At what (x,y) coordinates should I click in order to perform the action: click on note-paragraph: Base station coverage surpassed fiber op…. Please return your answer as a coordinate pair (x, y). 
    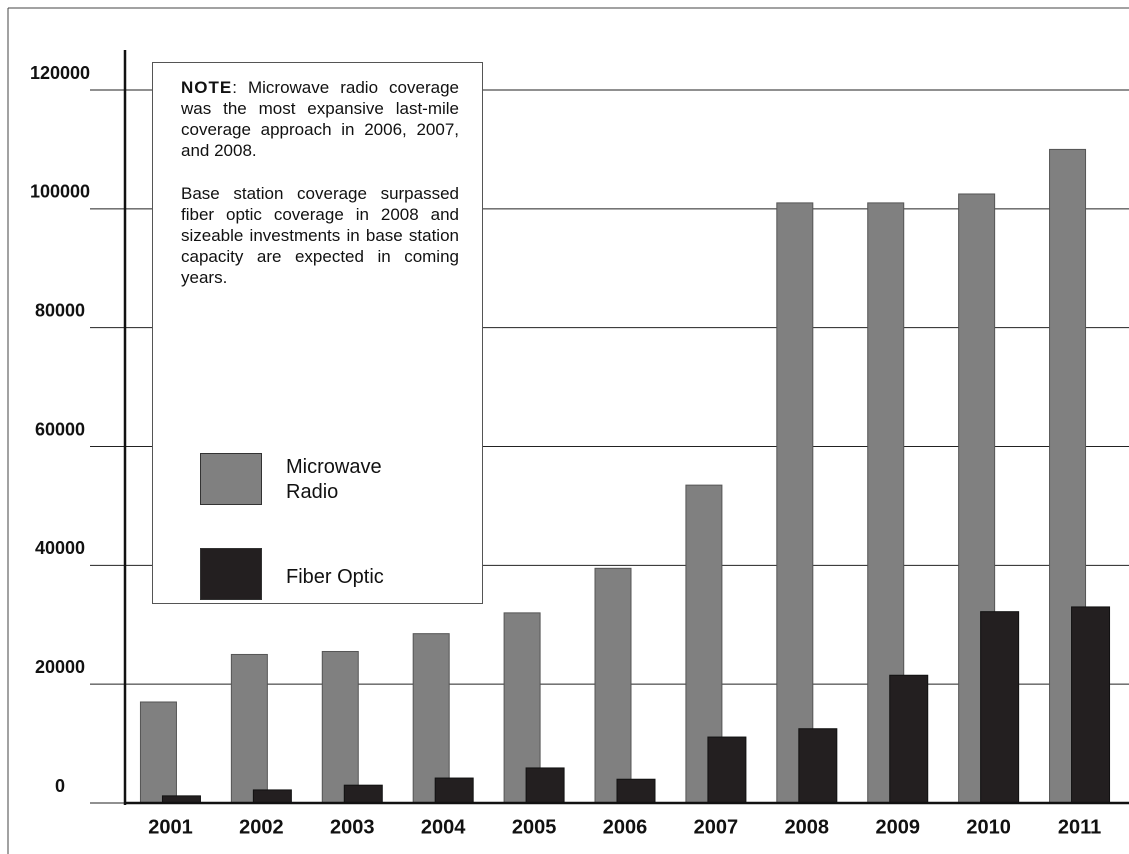
    Looking at the image, I should click on (320, 235).